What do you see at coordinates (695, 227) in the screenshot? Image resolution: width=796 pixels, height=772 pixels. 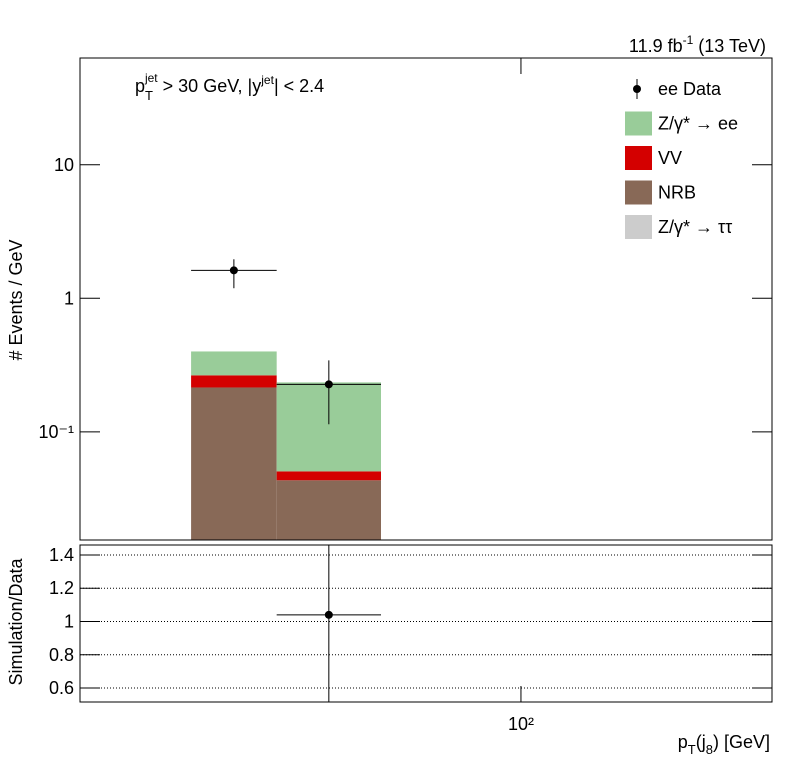 I see `legend-label: Z/γ* → ττ` at bounding box center [695, 227].